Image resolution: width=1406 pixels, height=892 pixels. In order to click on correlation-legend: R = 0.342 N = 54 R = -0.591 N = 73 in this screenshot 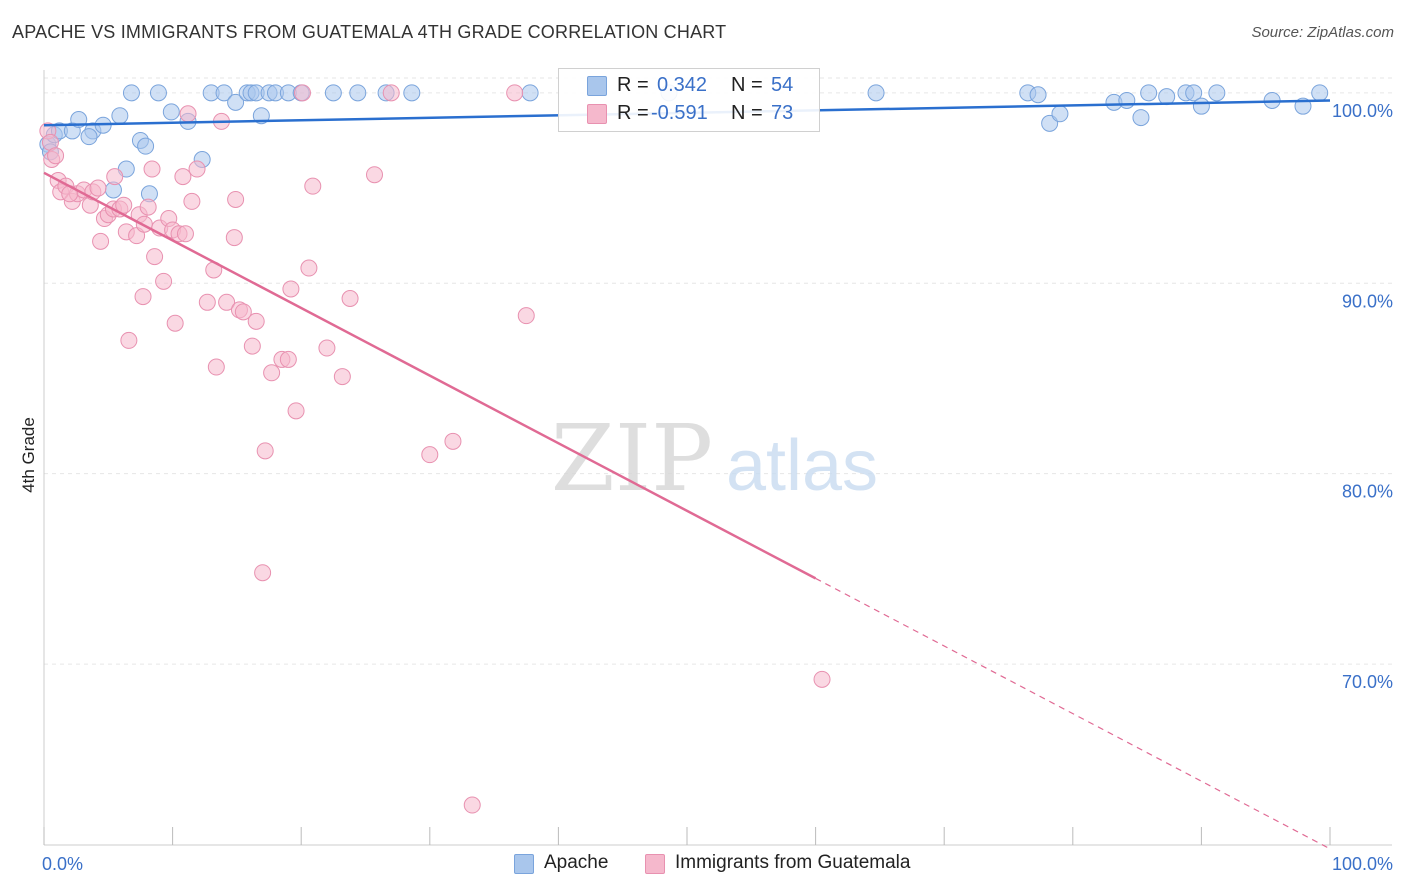, I will do `click(689, 100)`.